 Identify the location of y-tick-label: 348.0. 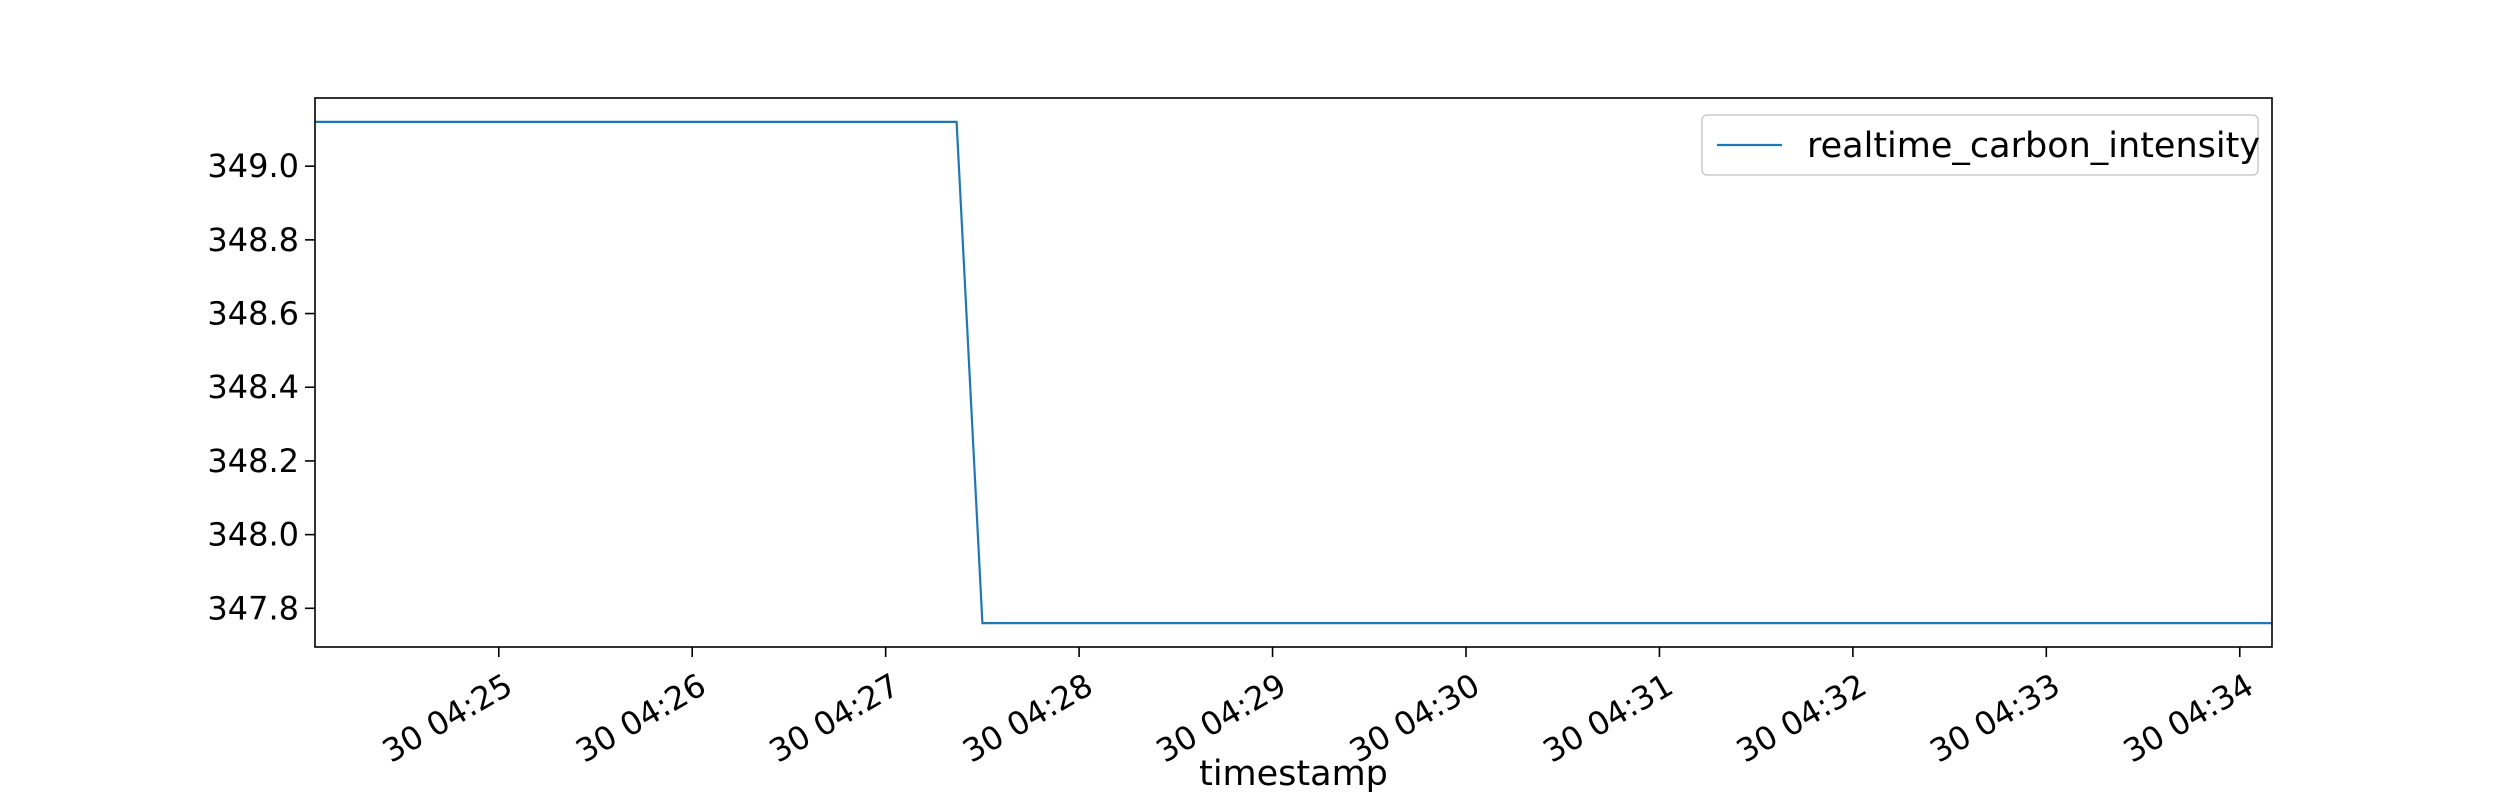
(253, 535).